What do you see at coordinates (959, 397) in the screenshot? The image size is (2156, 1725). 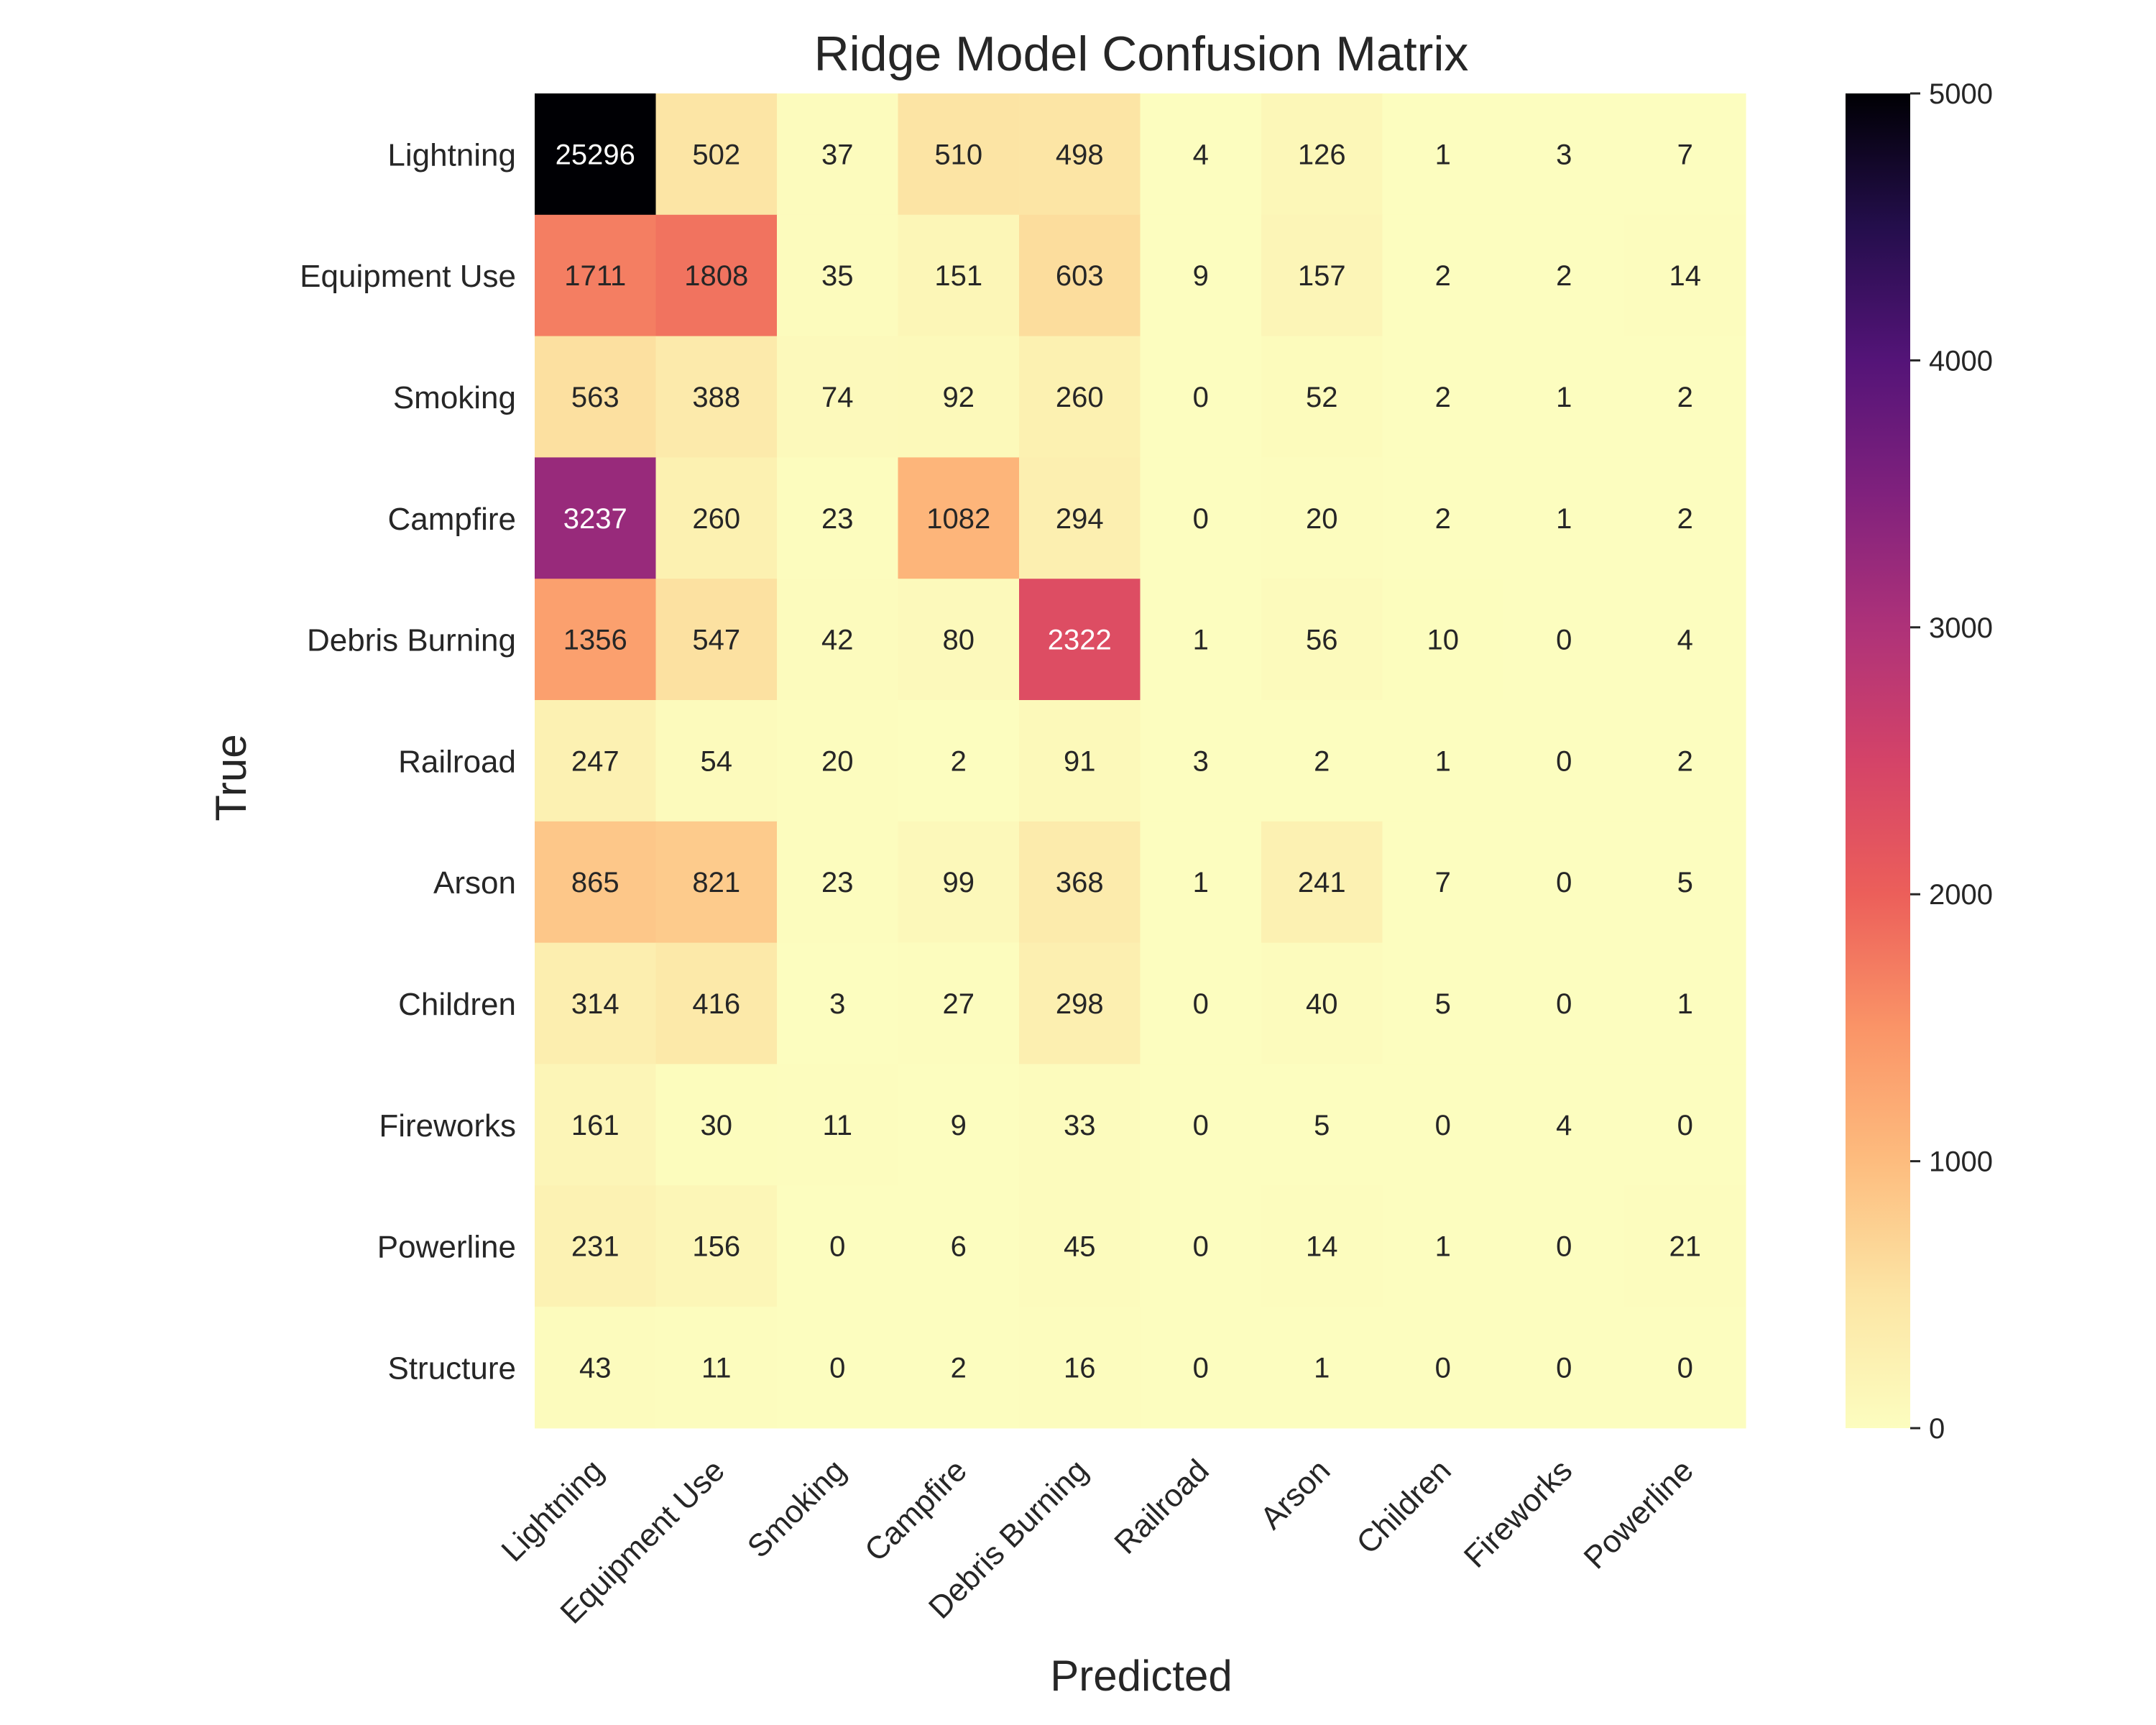 I see `cell-value-label: 92` at bounding box center [959, 397].